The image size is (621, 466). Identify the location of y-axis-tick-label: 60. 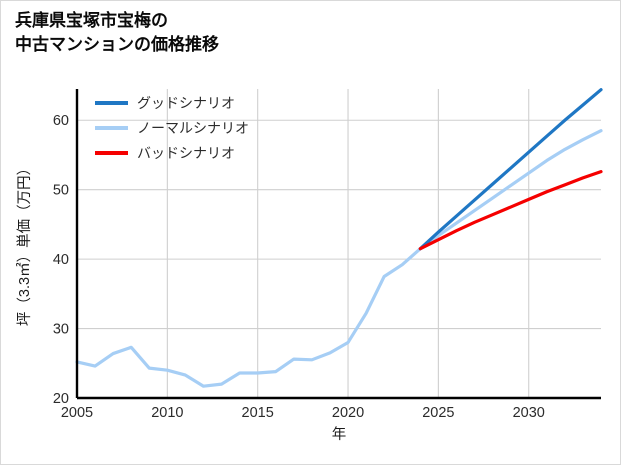
(61, 121).